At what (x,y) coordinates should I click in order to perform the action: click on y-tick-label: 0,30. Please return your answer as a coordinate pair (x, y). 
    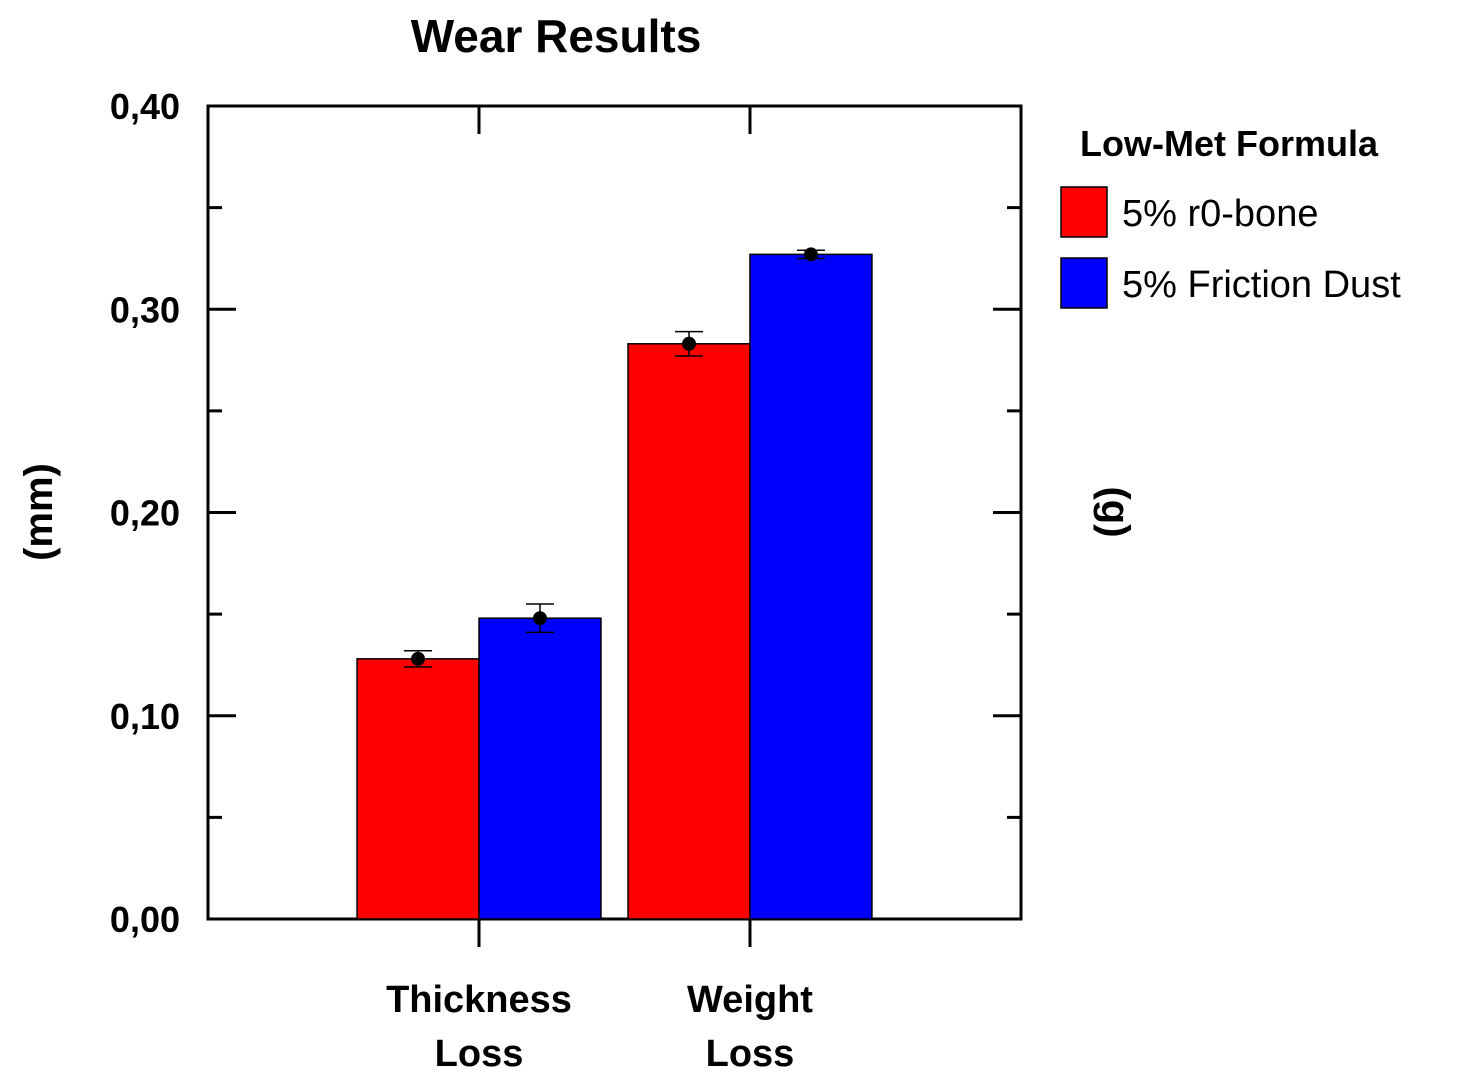
    Looking at the image, I should click on (145, 309).